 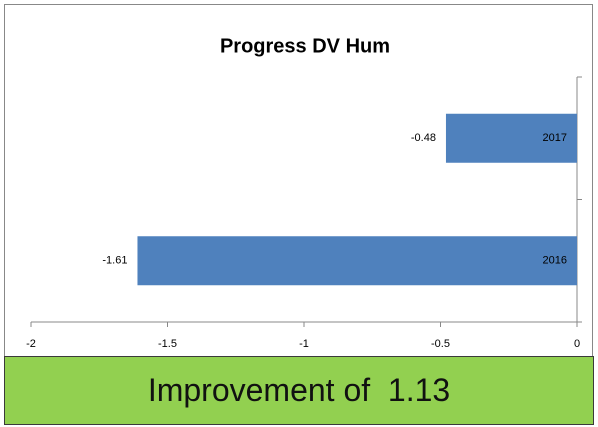 What do you see at coordinates (31, 344) in the screenshot?
I see `x-tick-label: -2` at bounding box center [31, 344].